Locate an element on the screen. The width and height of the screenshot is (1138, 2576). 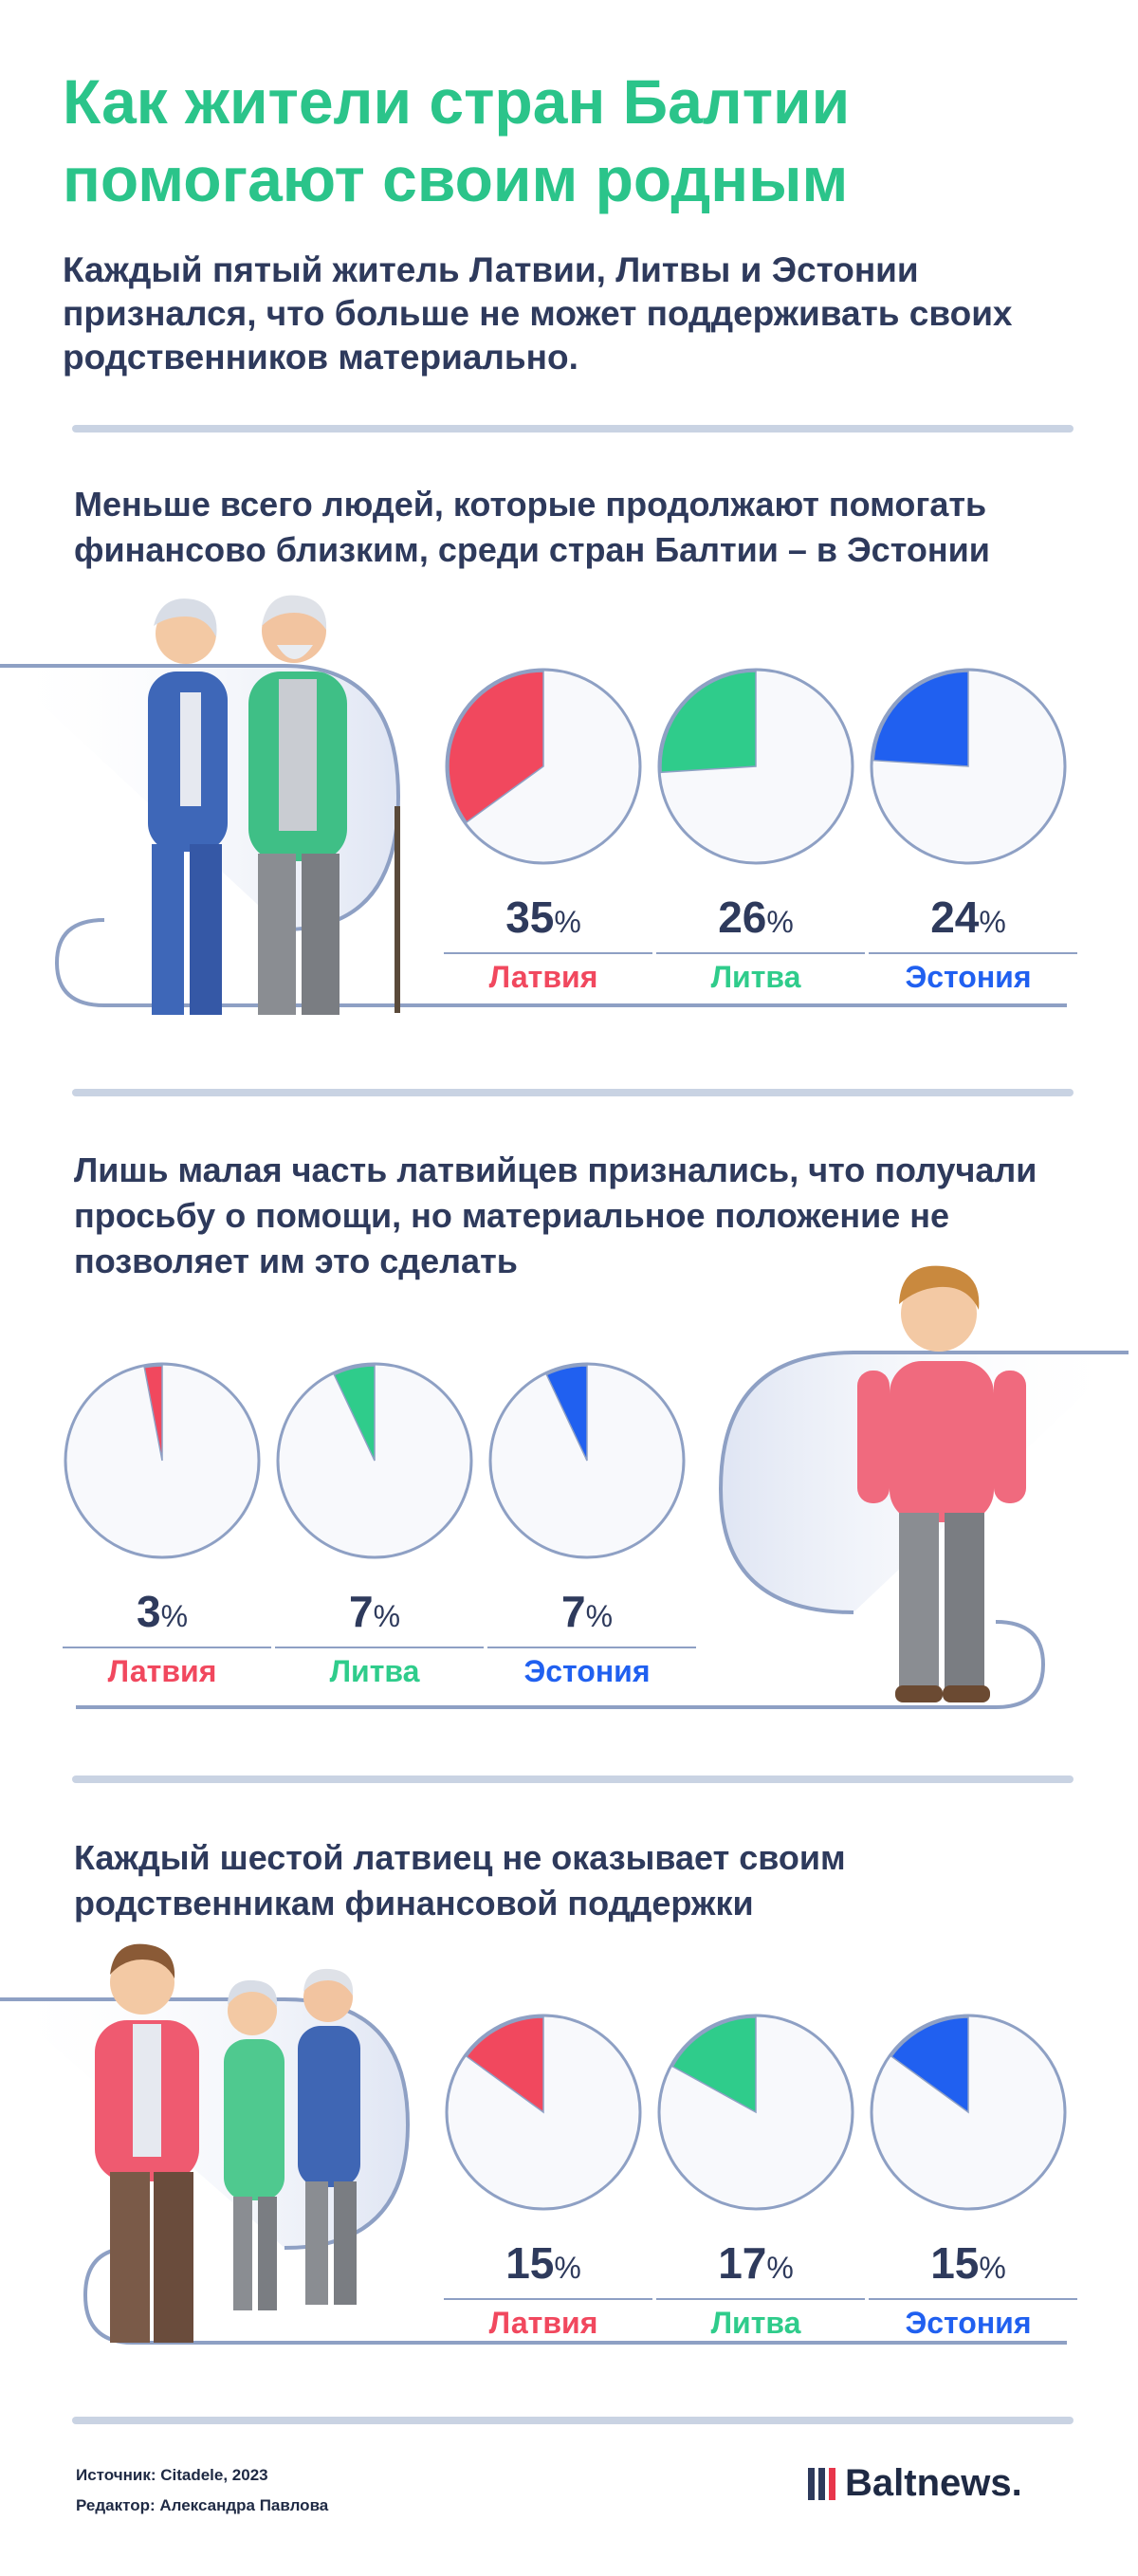
sad-man-illustration is located at coordinates (941, 1483).